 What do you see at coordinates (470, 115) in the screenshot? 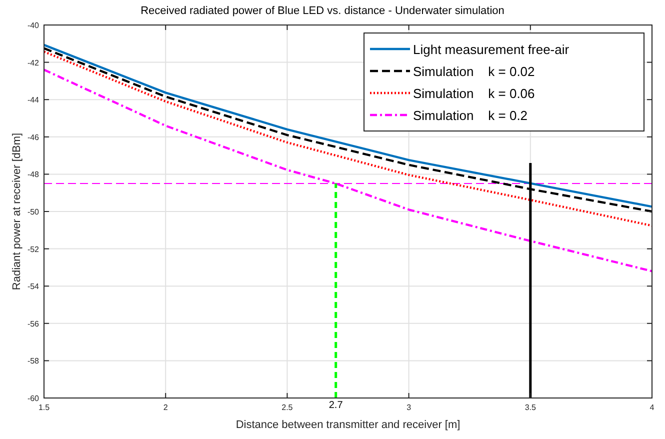
I see `legend-label: Simulation k = 0.2` at bounding box center [470, 115].